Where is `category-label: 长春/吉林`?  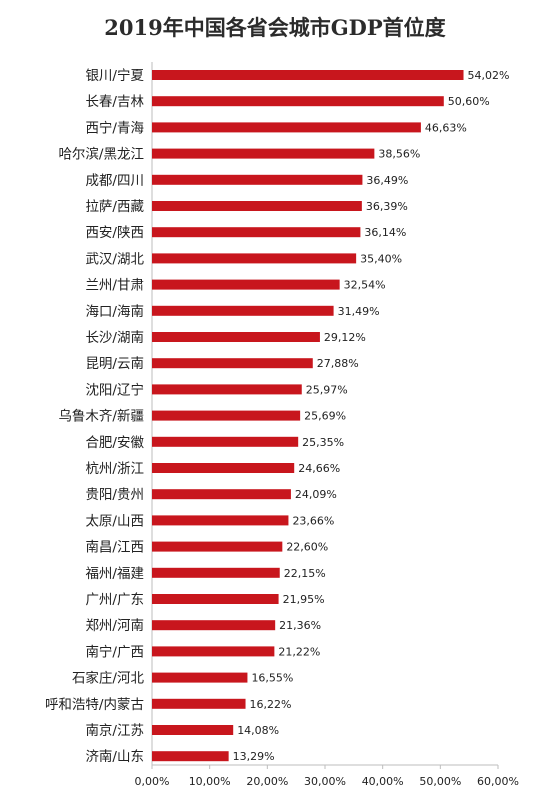 category-label: 长春/吉林 is located at coordinates (114, 102).